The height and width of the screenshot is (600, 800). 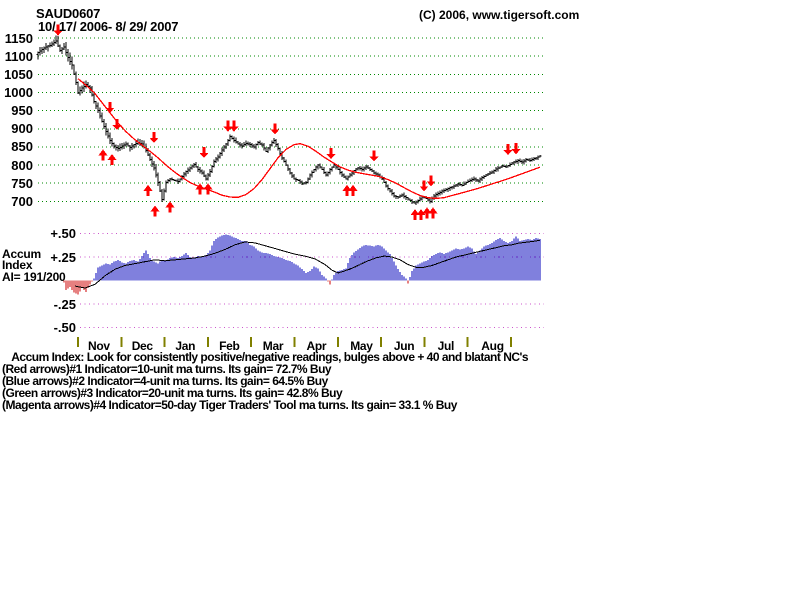 I want to click on accum-index-label-line2: Index, so click(x=17, y=265).